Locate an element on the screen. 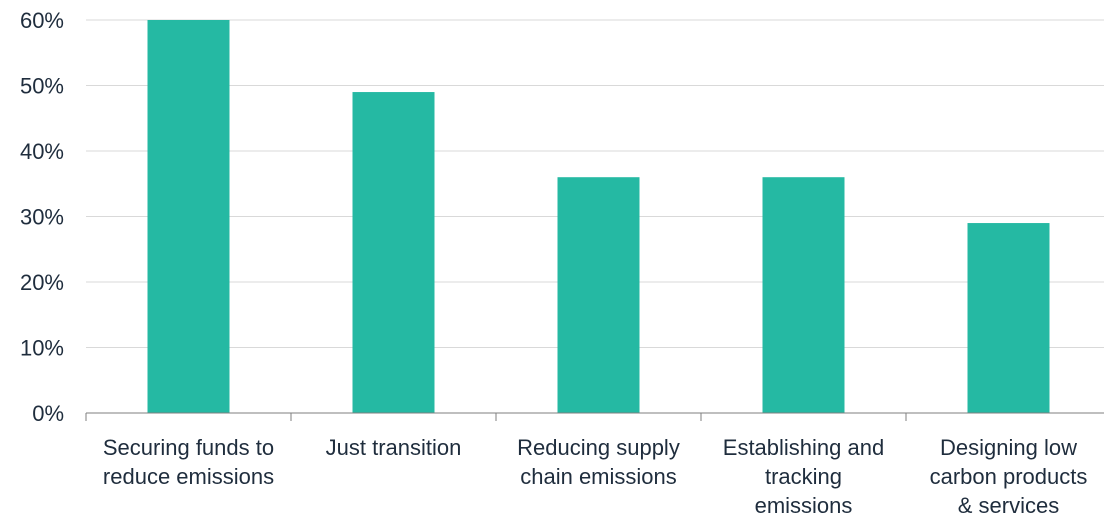 The image size is (1104, 521). x-category-label-line: Securing funds to is located at coordinates (188, 447).